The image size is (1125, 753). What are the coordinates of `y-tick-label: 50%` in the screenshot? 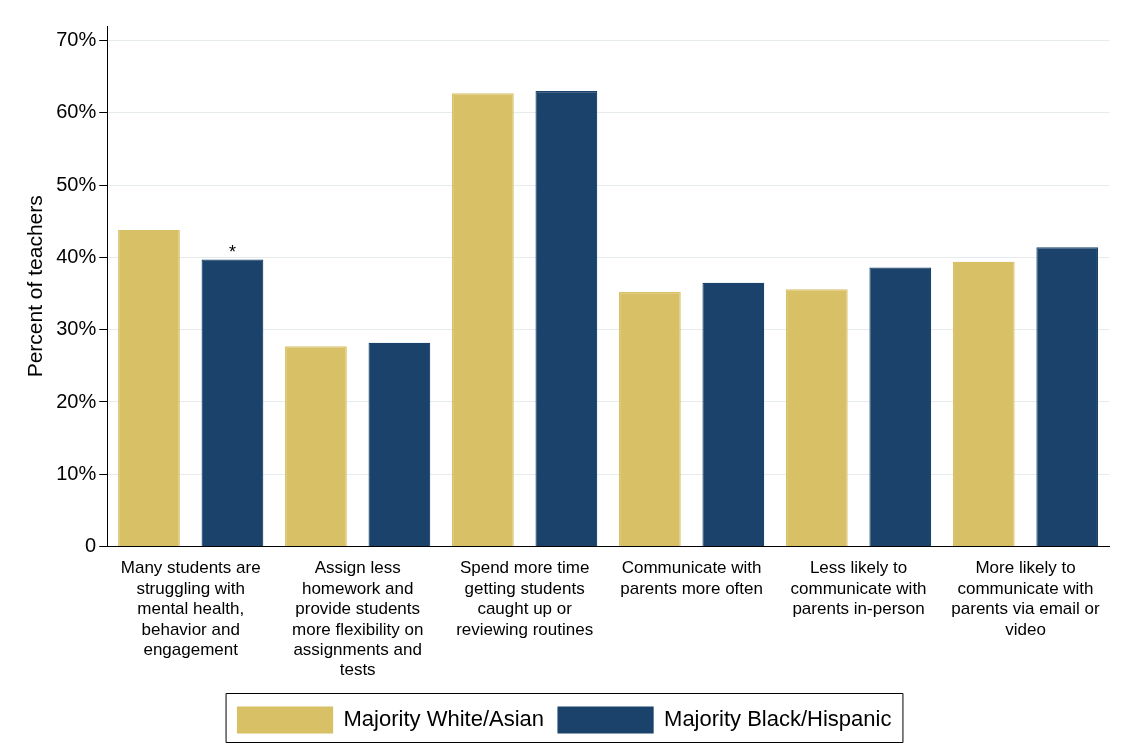 It's located at (76, 183).